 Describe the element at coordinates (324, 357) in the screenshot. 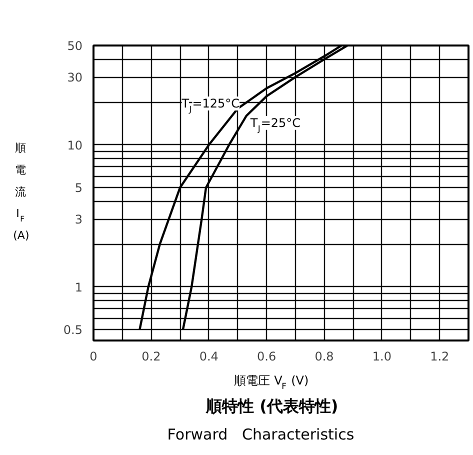

I see `x-tick-label: 0.8` at that location.